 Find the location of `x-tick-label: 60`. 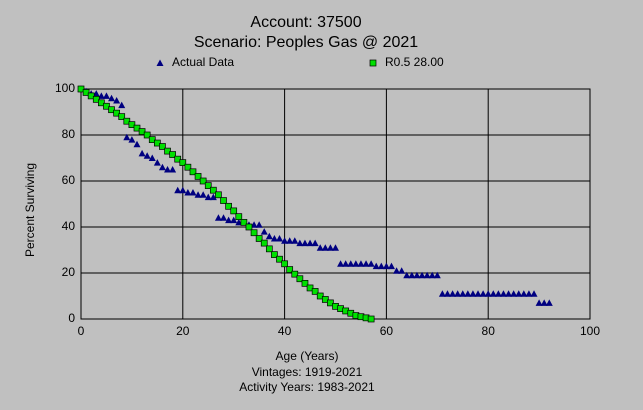

x-tick-label: 60 is located at coordinates (387, 331).